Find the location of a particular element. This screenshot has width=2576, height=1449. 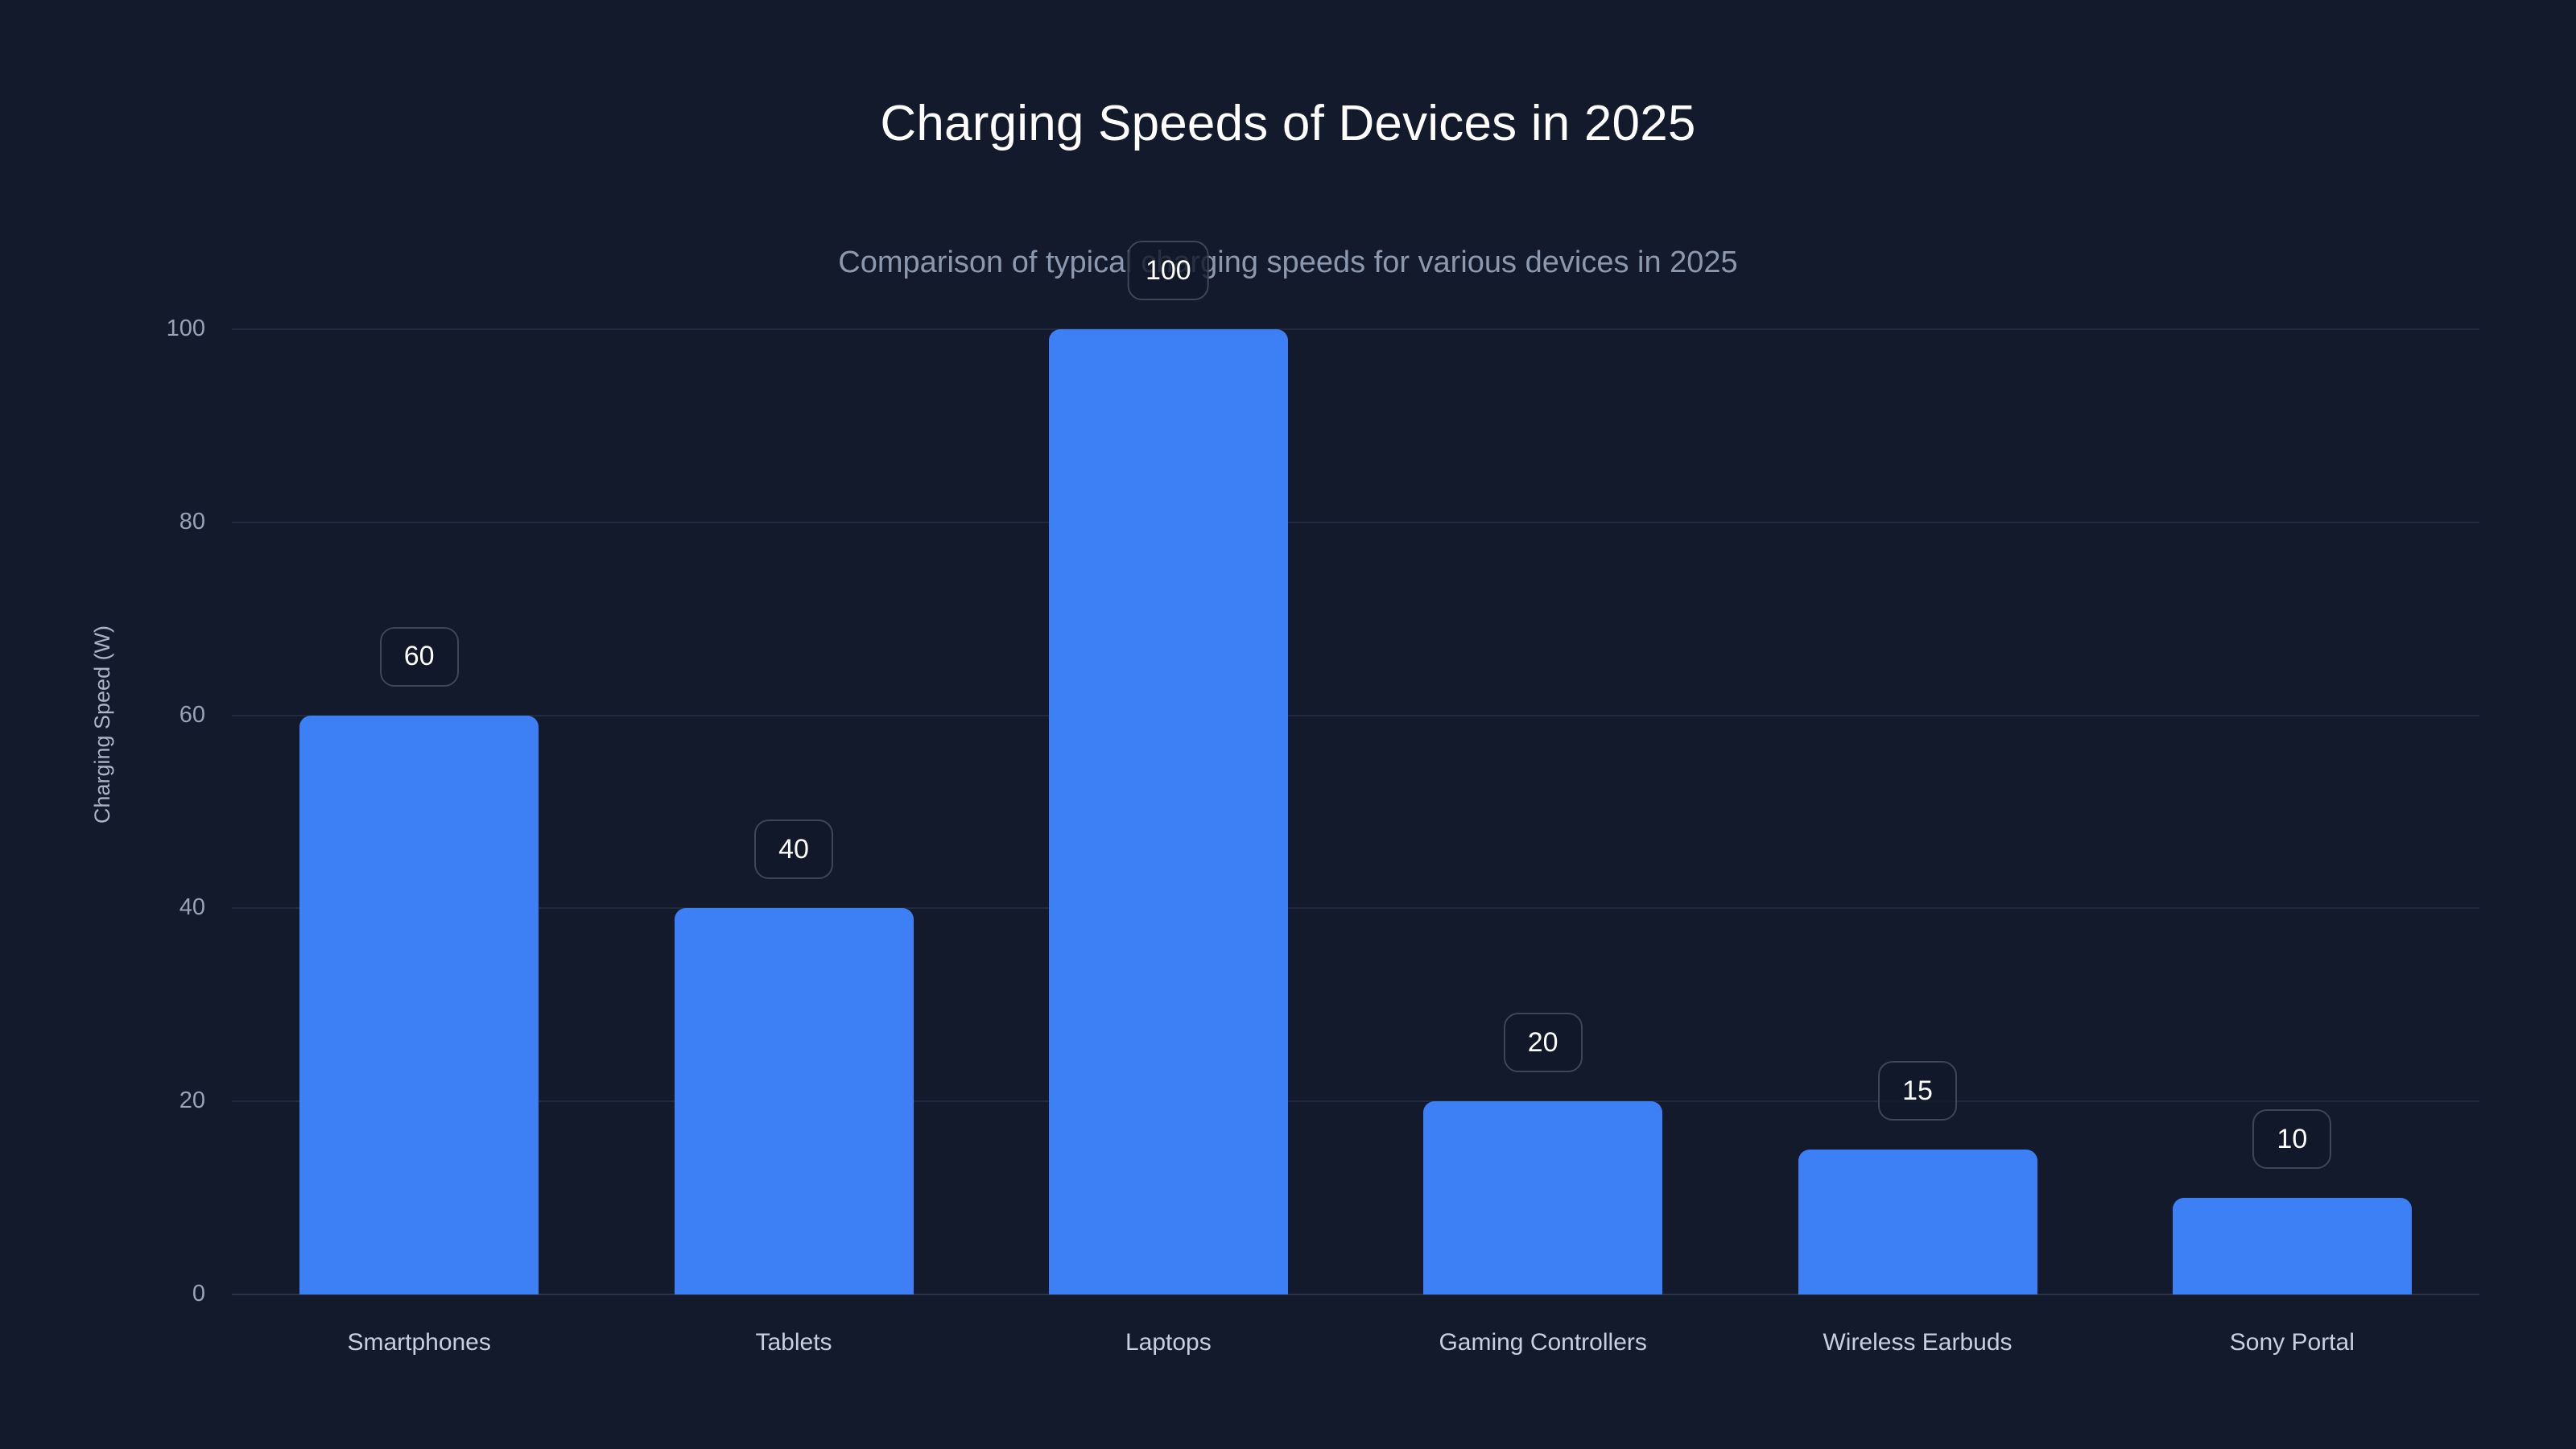

bar-laptops is located at coordinates (1168, 811).